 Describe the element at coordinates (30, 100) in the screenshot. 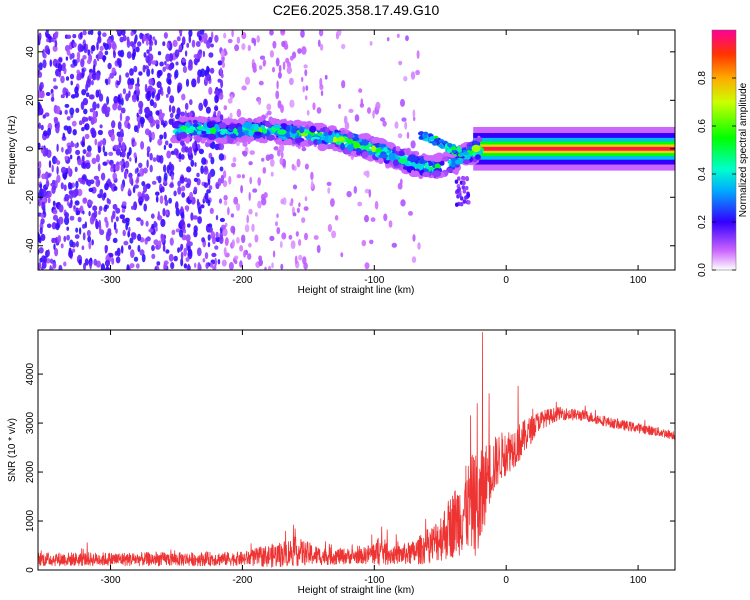

I see `y-tick-label: 20` at that location.